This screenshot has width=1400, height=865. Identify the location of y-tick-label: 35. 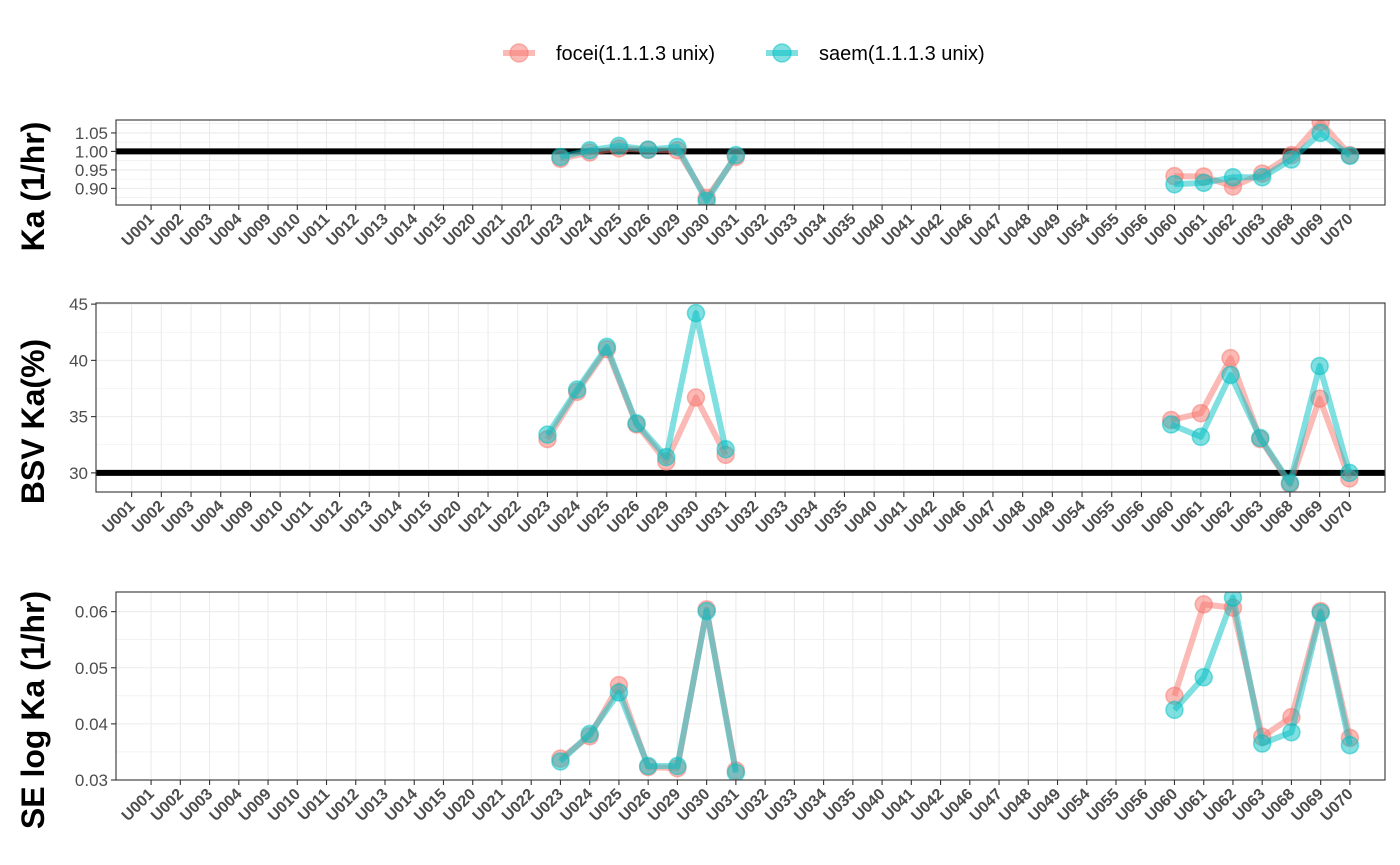
(78, 417).